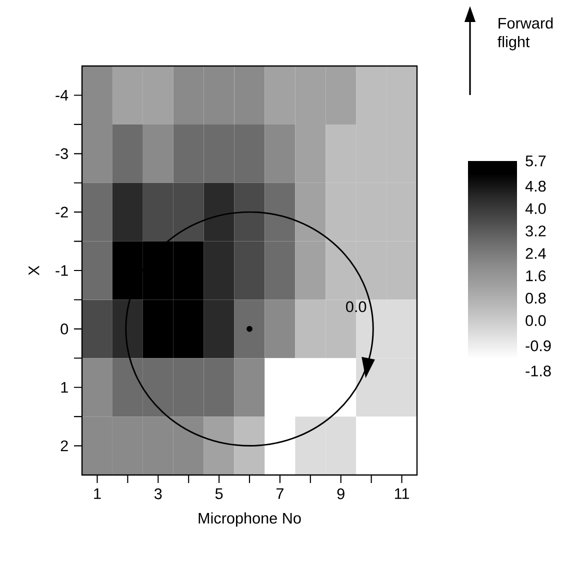  Describe the element at coordinates (536, 253) in the screenshot. I see `color-bar-label: 2.4` at that location.